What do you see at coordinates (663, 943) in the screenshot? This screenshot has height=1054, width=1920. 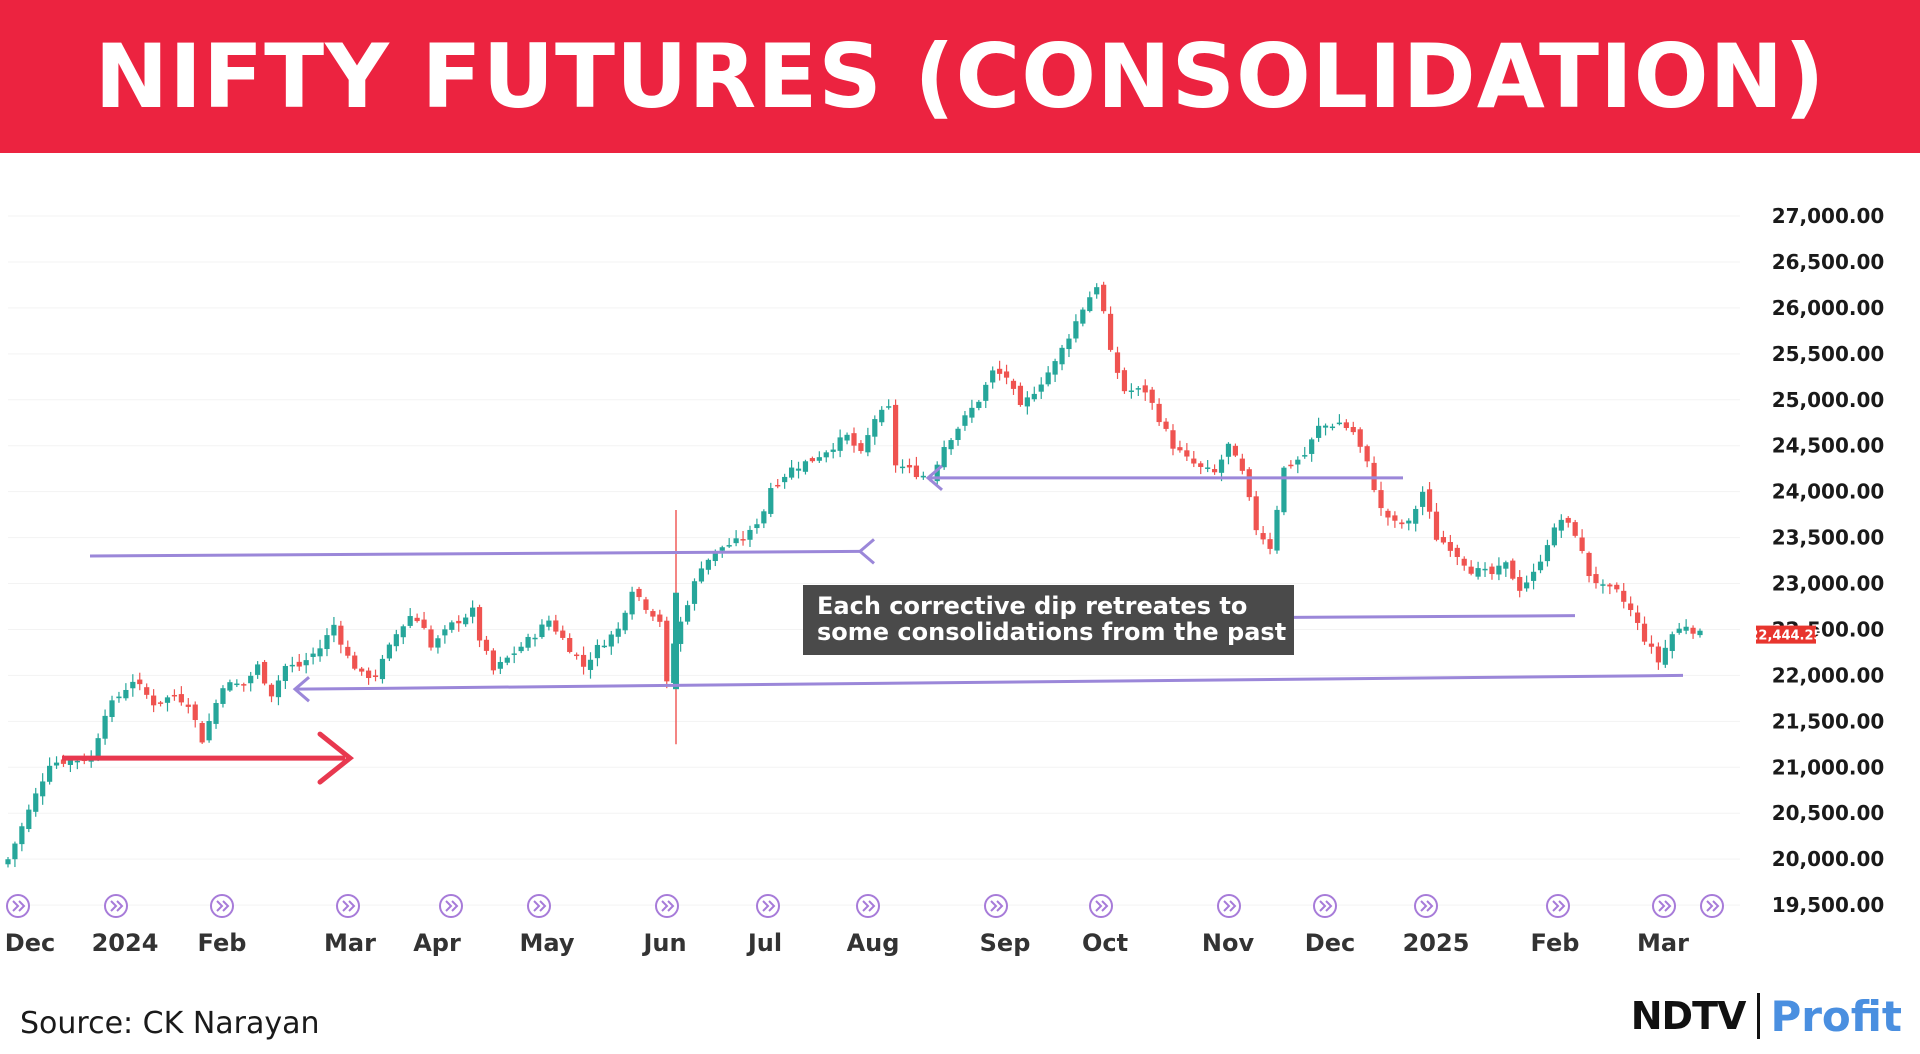 I see `x-tick-label: Jun` at bounding box center [663, 943].